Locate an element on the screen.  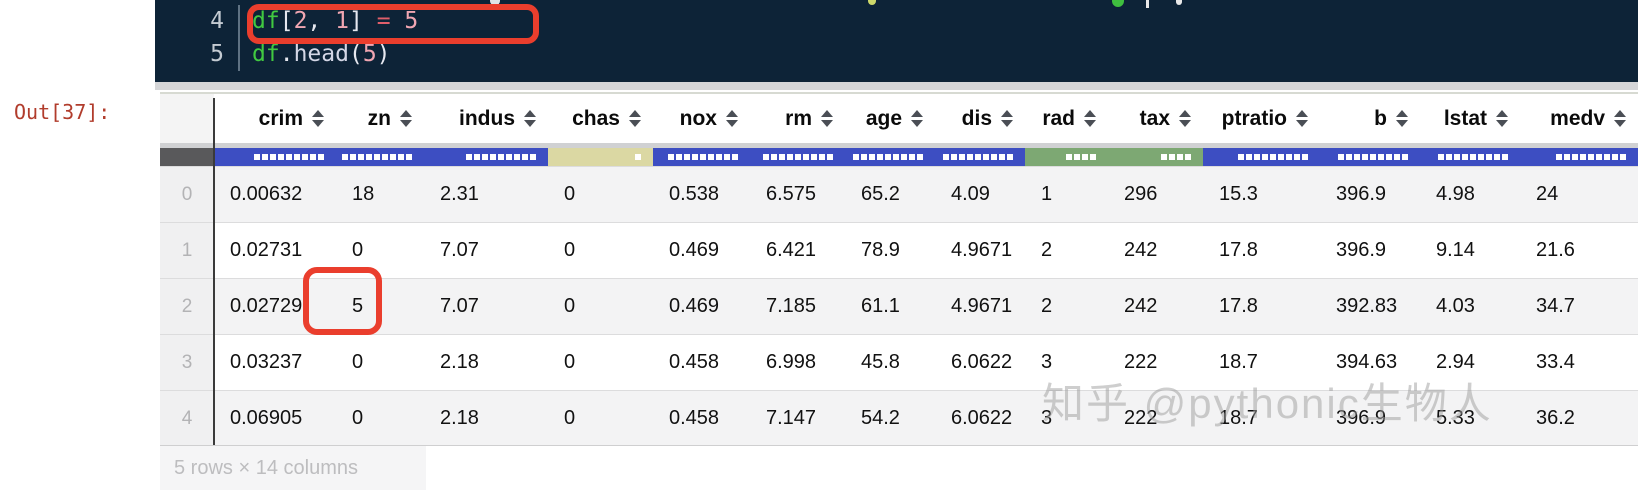
column-header-chas: chas is located at coordinates (600, 118).